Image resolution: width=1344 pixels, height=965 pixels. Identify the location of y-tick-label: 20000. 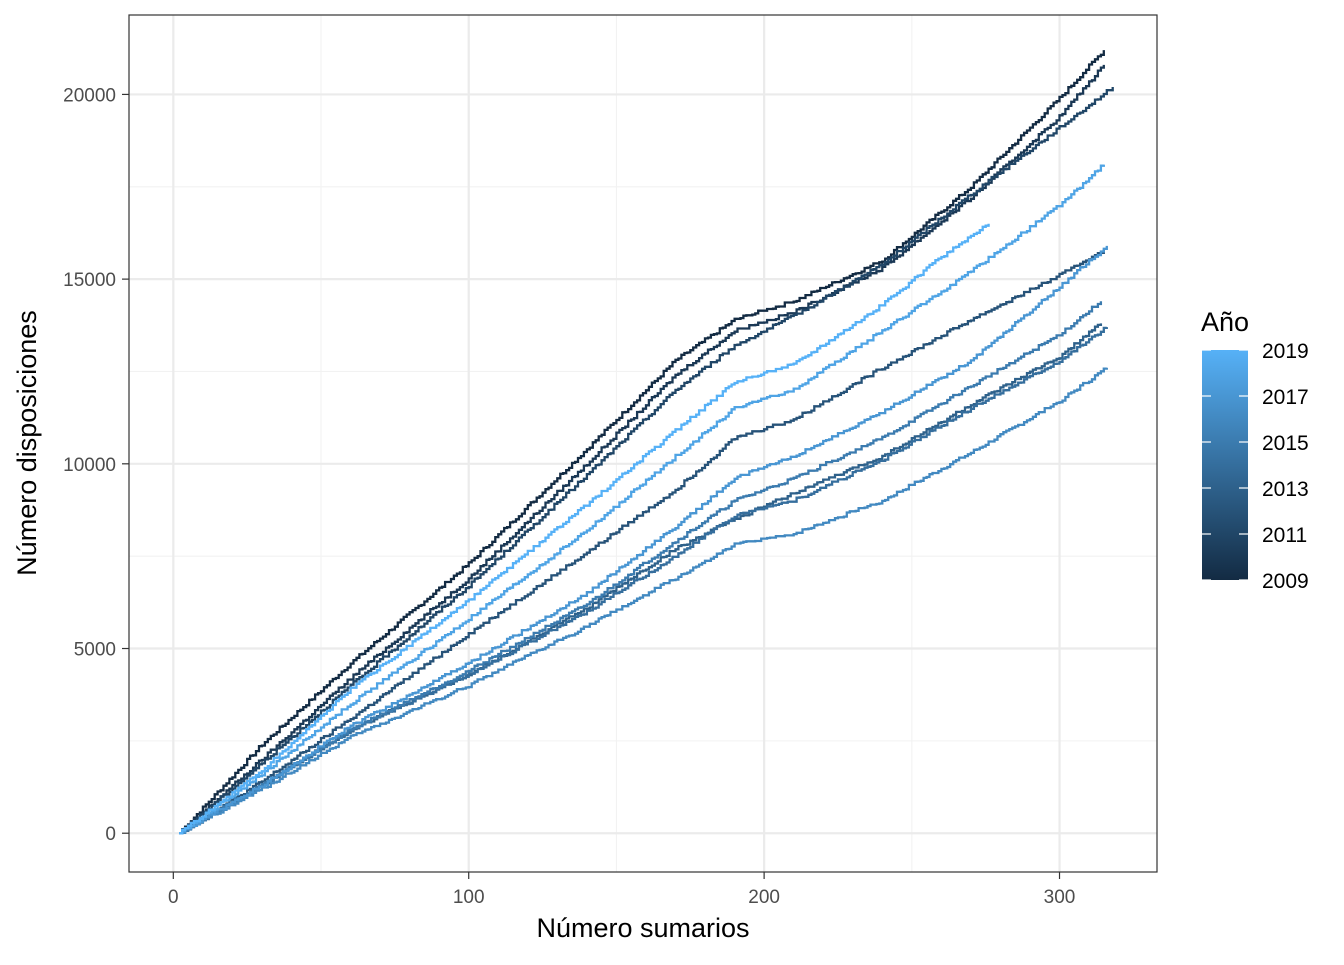
(89, 95).